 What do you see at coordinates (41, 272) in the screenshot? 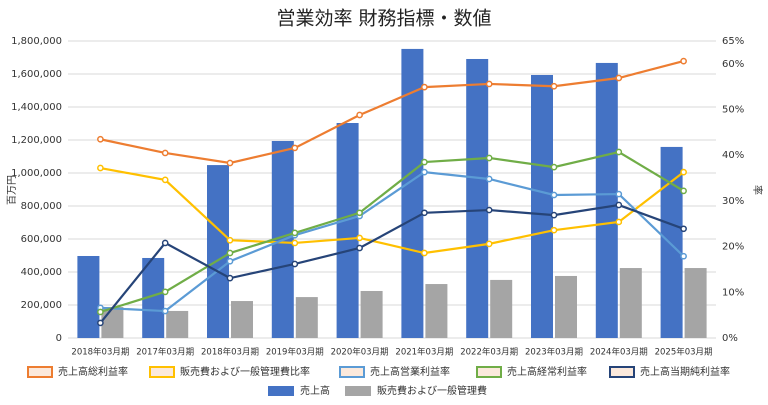
I see `y-tick-label: 400,000` at bounding box center [41, 272].